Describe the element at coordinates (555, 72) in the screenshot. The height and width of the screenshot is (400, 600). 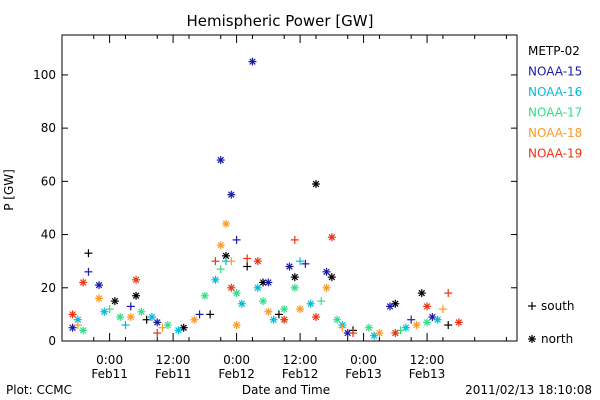
I see `legend-entry: NOAA-15` at that location.